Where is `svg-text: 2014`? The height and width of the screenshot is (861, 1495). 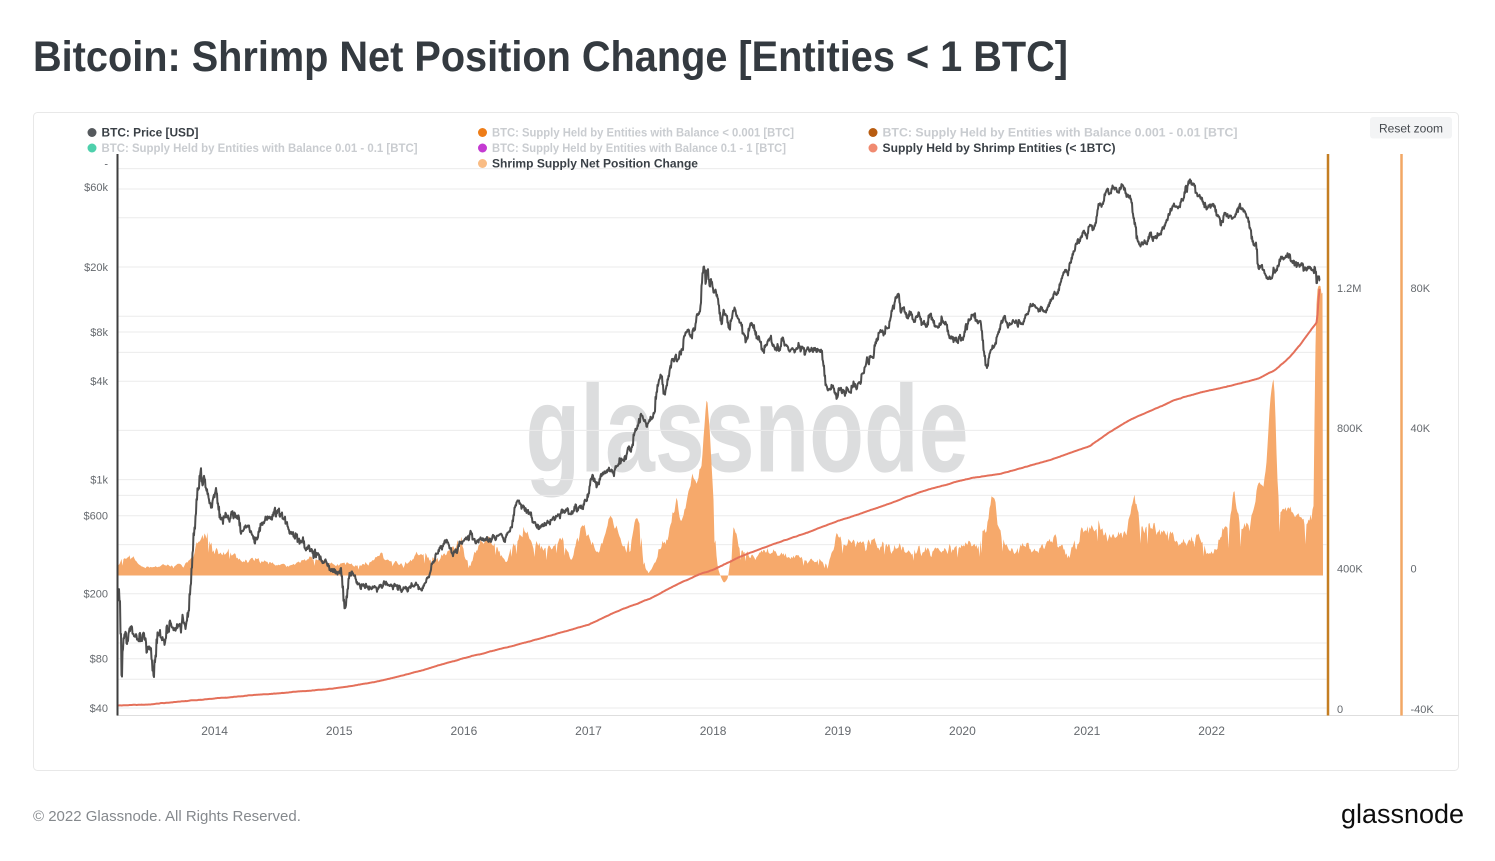 svg-text: 2014 is located at coordinates (214, 731).